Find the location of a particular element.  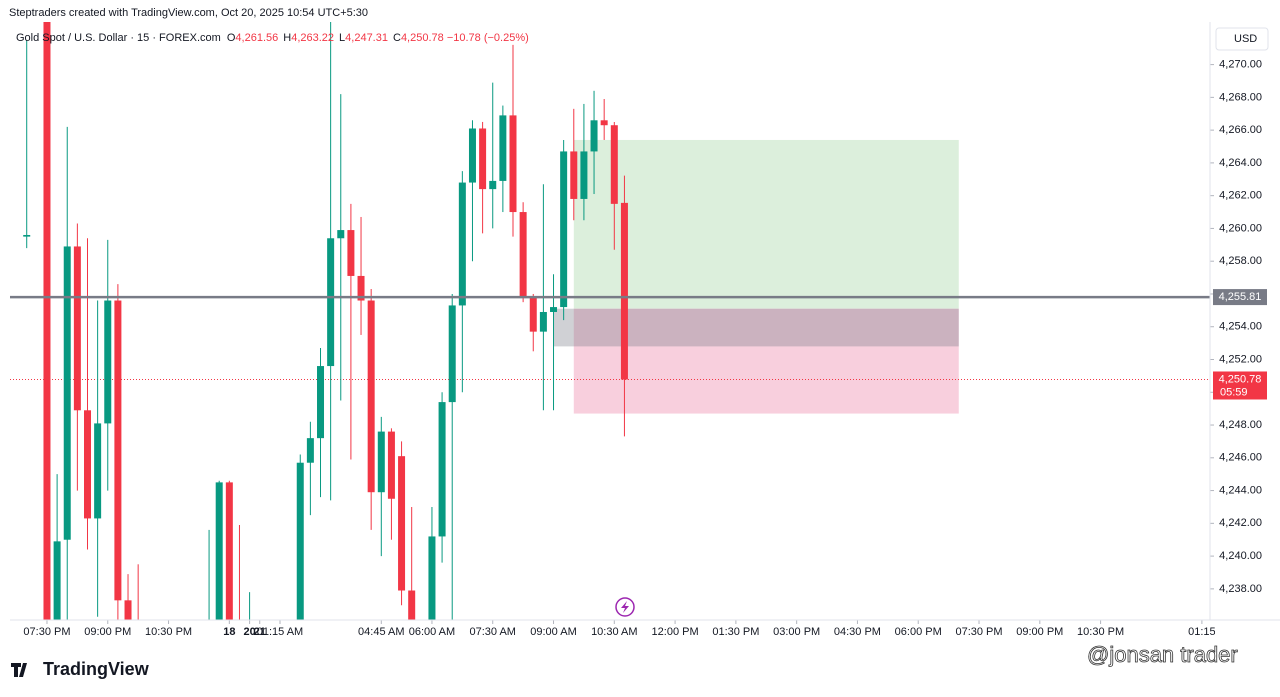

x-tick-label: 01:15 AM is located at coordinates (280, 632).